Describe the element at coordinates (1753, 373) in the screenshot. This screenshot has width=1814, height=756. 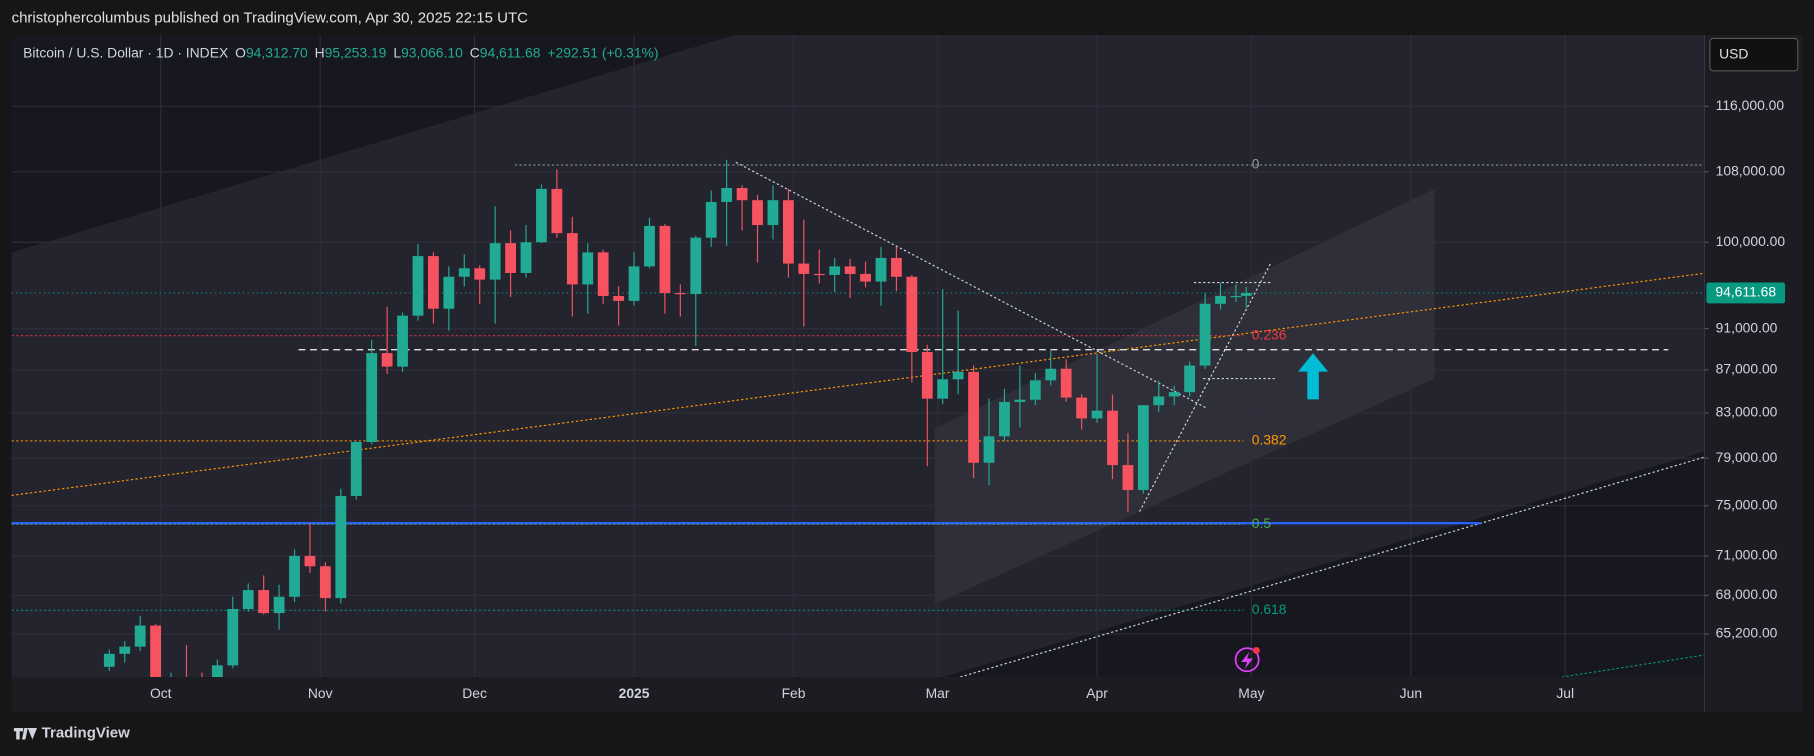
I see `price-axis` at that location.